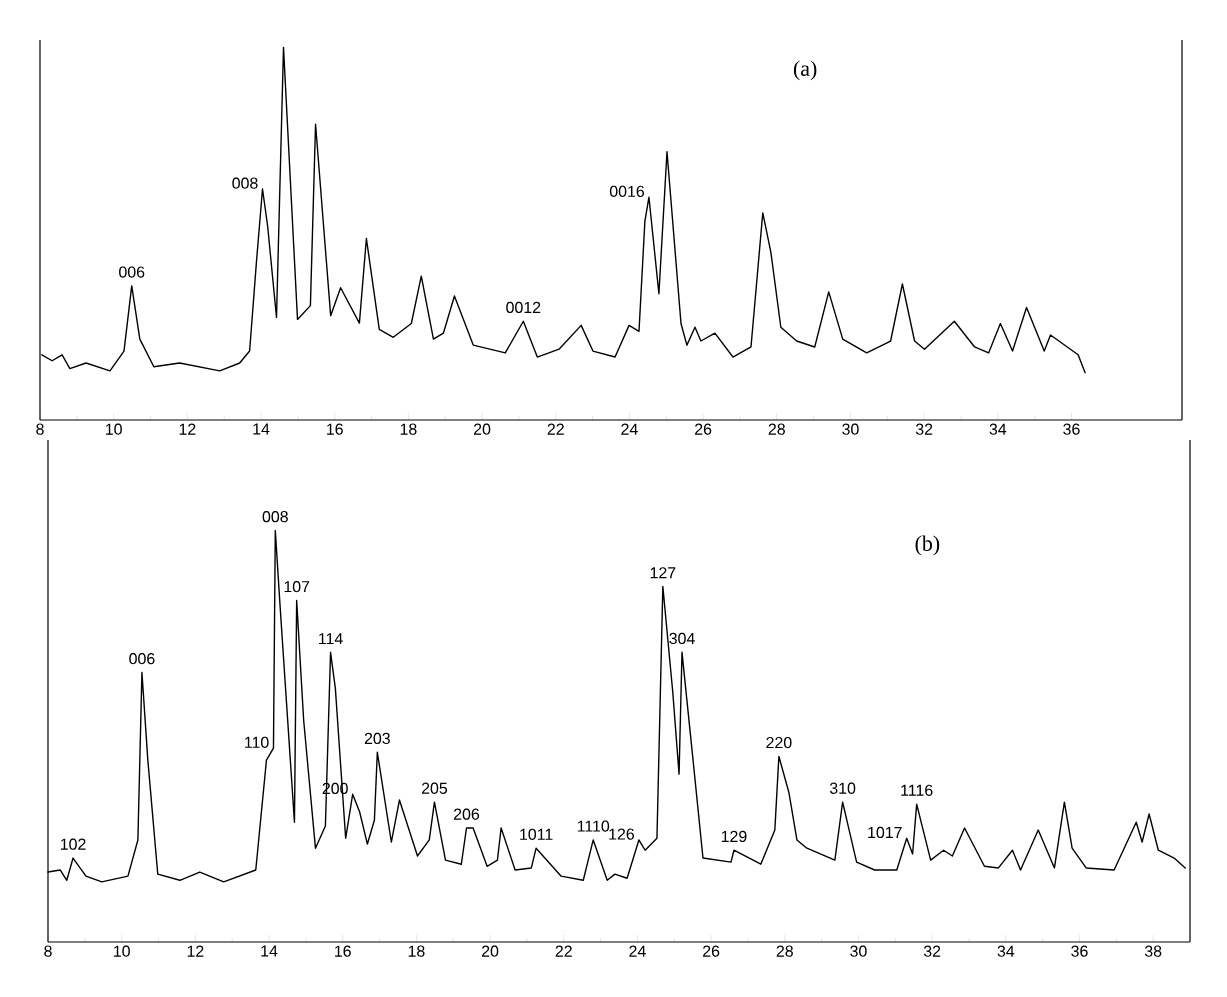 This screenshot has height=997, width=1227. Describe the element at coordinates (805, 70) in the screenshot. I see `text: (a)` at that location.